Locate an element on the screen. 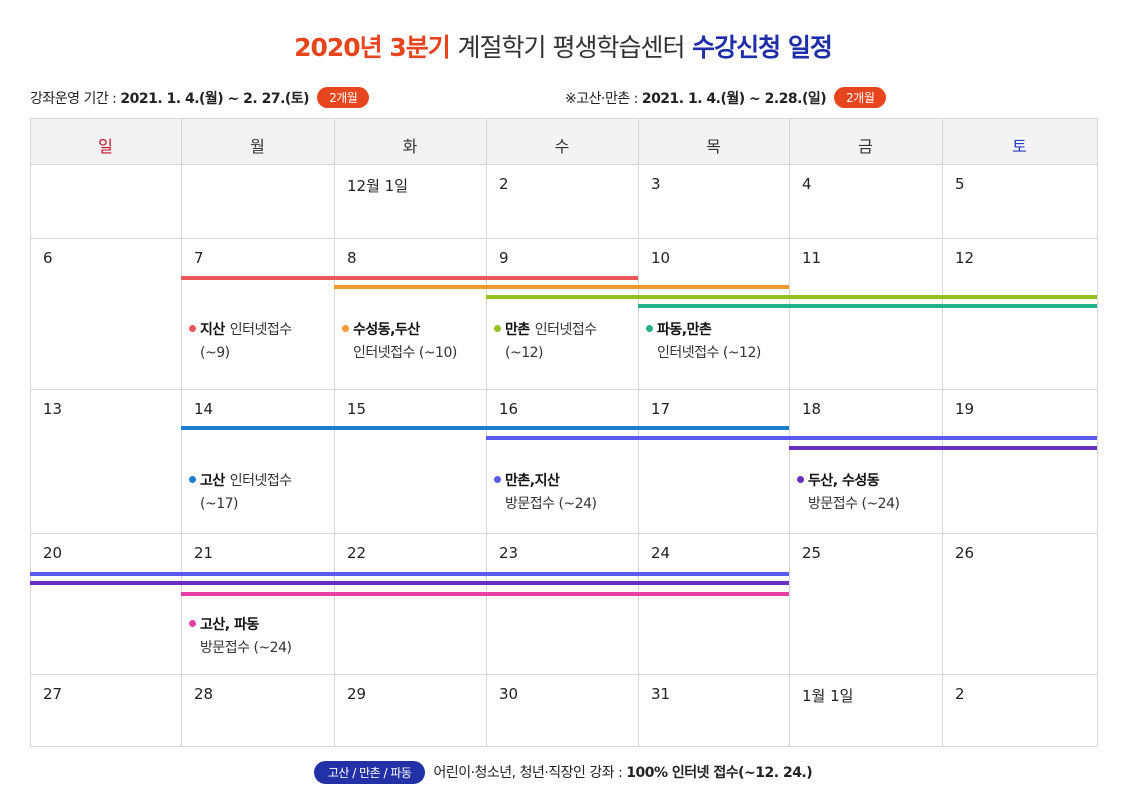 The height and width of the screenshot is (798, 1126). title-emphasis: 수강신청 일정 is located at coordinates (762, 47).